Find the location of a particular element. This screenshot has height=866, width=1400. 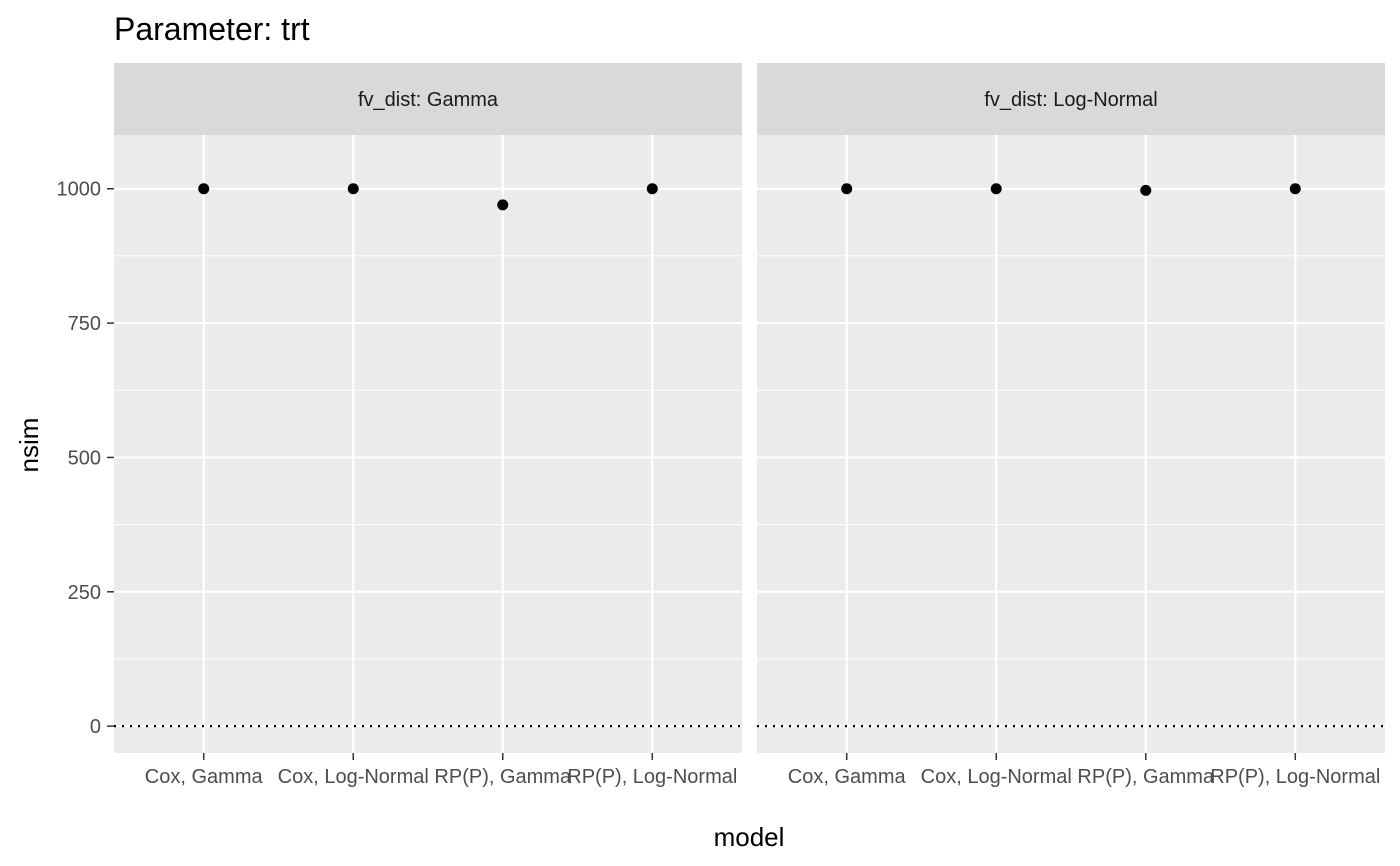

y-tick-label: 0 is located at coordinates (95, 727).